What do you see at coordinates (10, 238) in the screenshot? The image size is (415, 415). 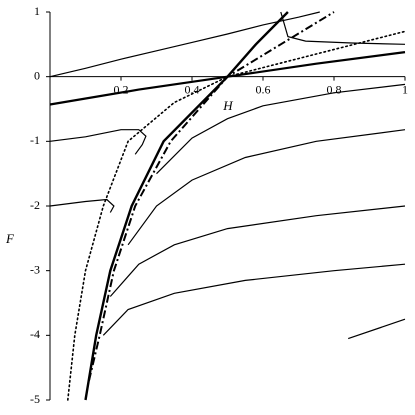 I see `y-axis-label: F` at bounding box center [10, 238].